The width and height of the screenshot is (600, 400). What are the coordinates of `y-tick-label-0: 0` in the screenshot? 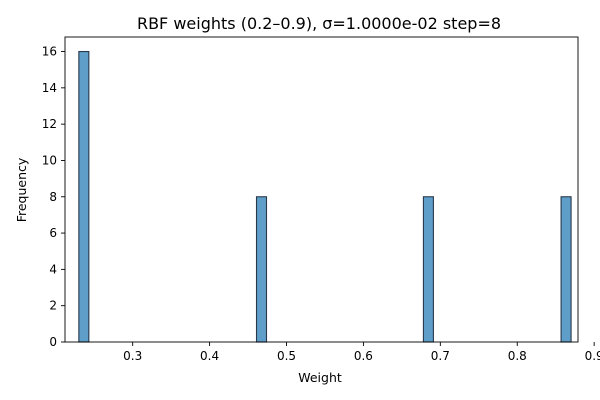 It's located at (53, 342).